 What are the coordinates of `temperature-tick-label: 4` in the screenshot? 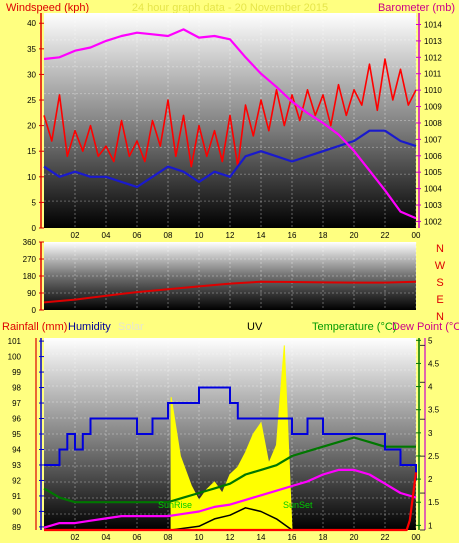 It's located at (430, 387).